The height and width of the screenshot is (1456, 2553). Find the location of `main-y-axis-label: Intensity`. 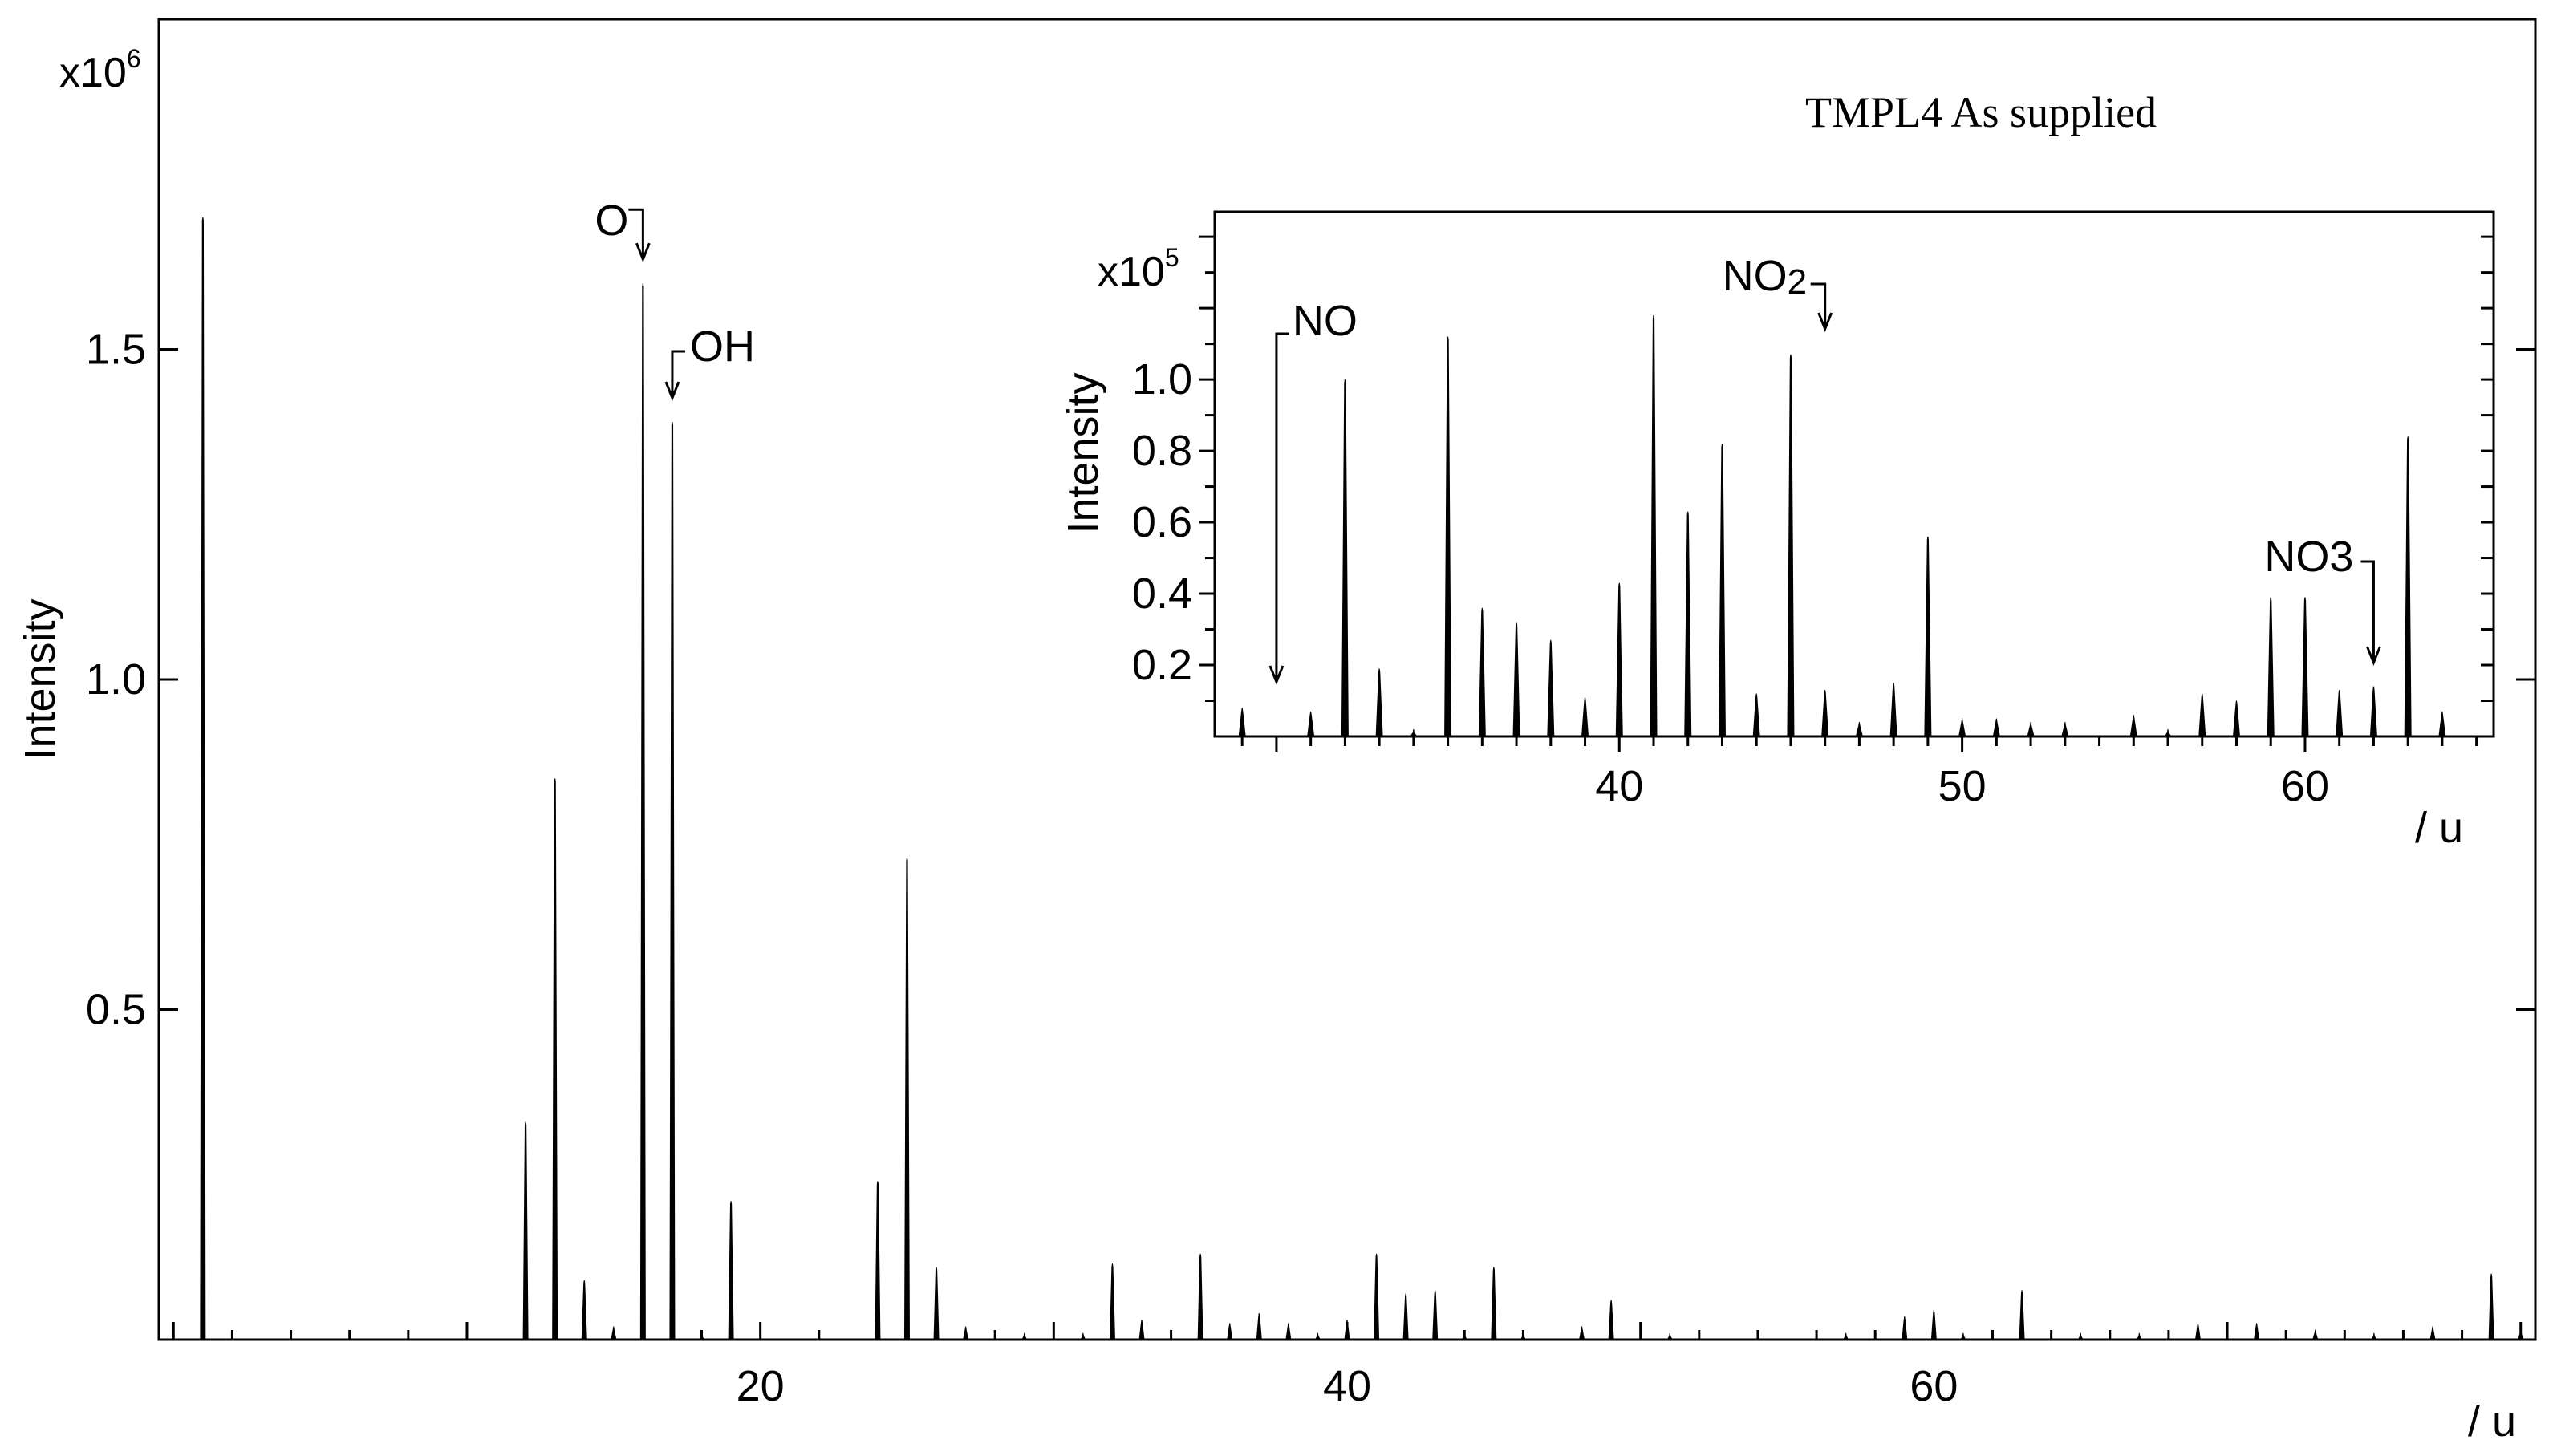

main-y-axis-label: Intensity is located at coordinates (40, 679).